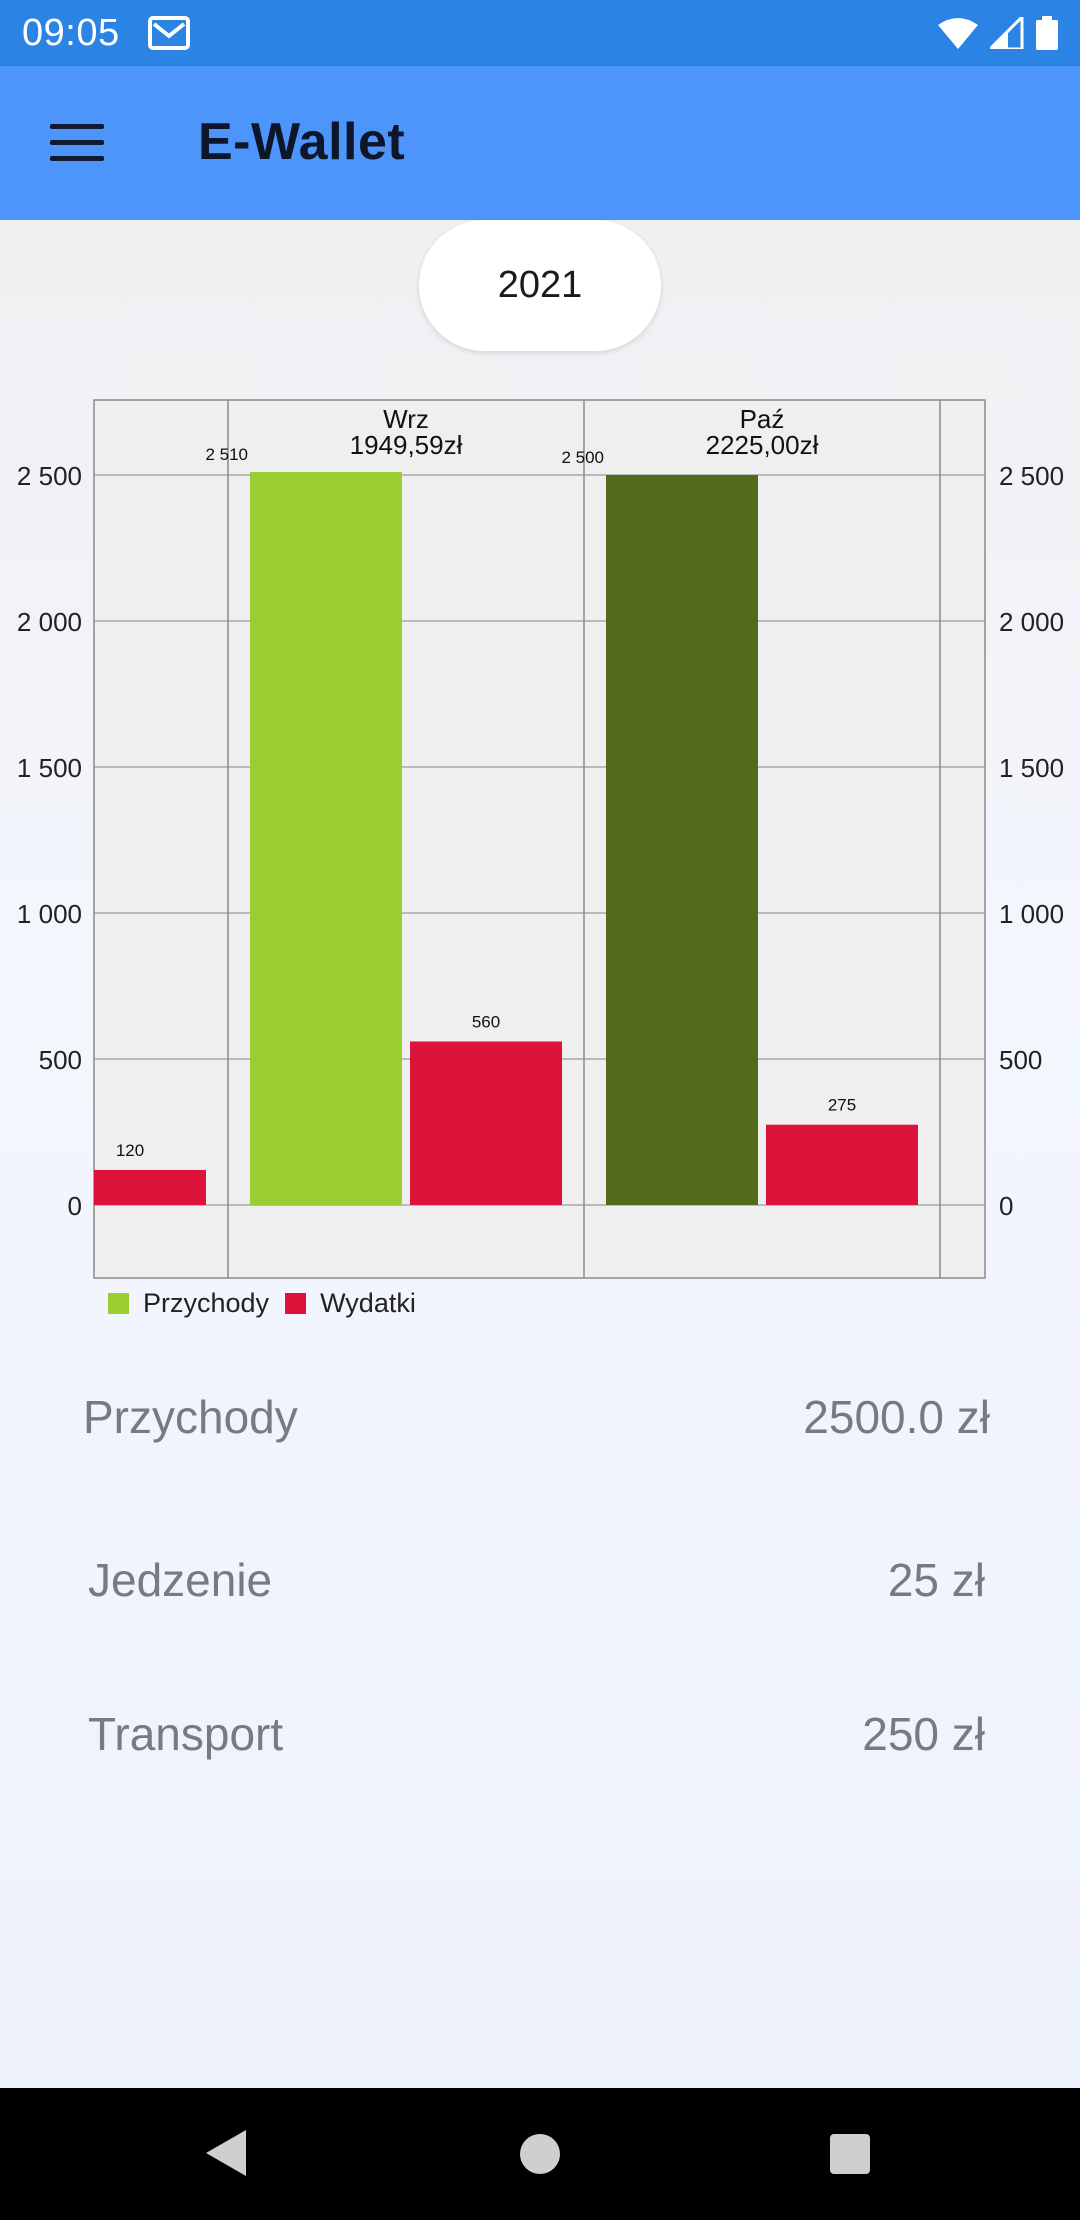  Describe the element at coordinates (406, 445) in the screenshot. I see `category-subtitle: 1949,59zł` at that location.